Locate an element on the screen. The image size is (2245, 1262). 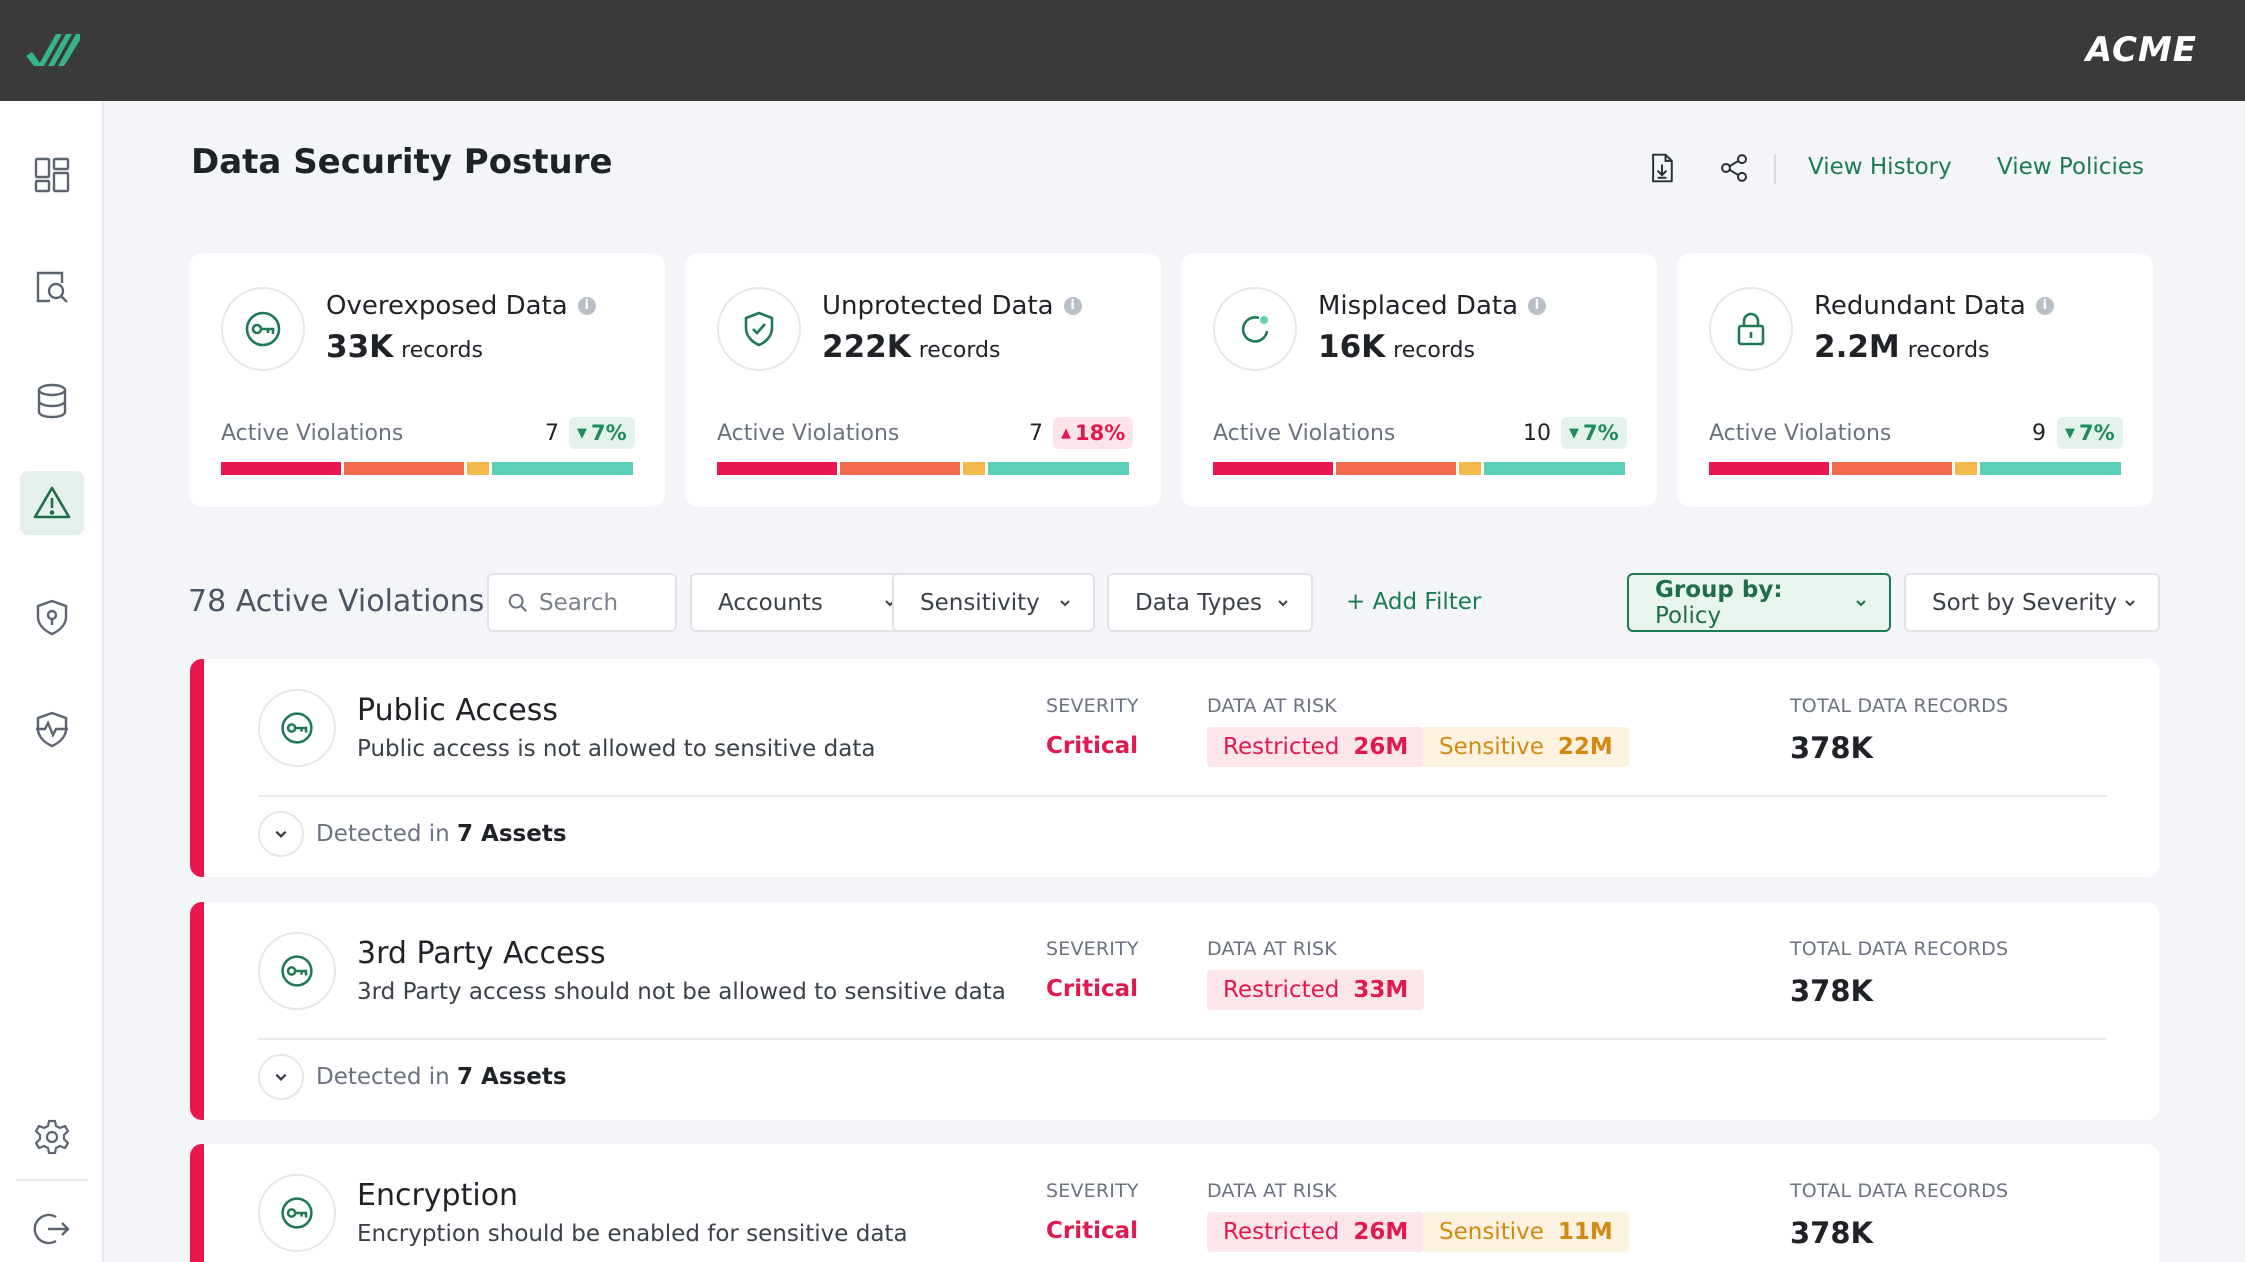
shield-pulse-icon is located at coordinates (52, 729).